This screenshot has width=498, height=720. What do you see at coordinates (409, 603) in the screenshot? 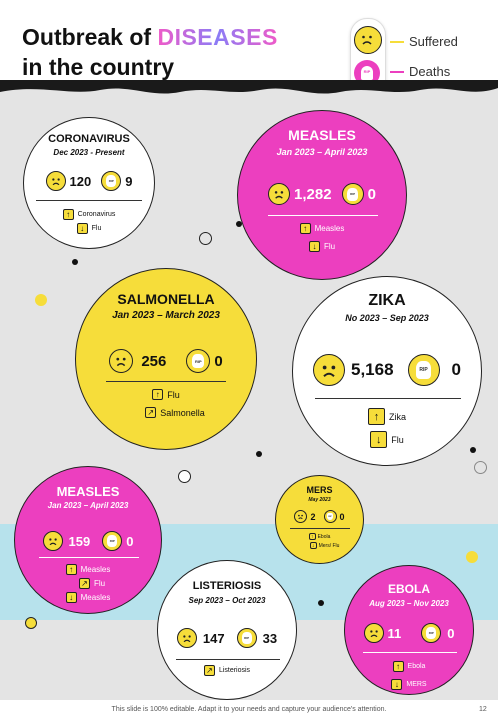
I see `card-period: Aug 2023 – Nov 2023` at bounding box center [409, 603].